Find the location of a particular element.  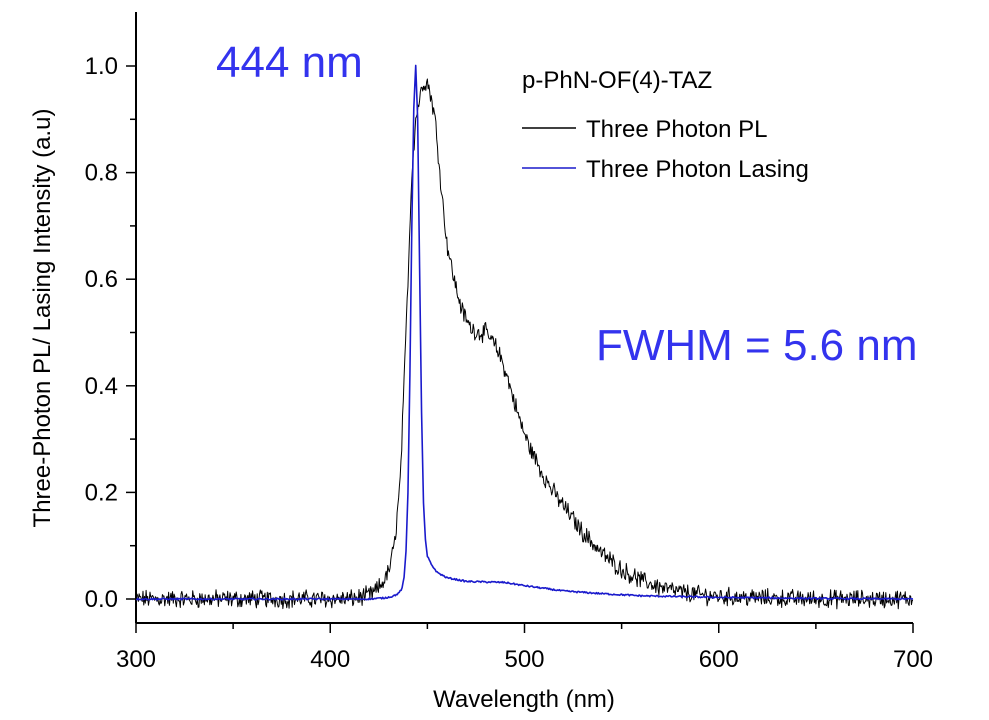

fwhm-annotation: FWHM = 5.6 nm is located at coordinates (757, 345).